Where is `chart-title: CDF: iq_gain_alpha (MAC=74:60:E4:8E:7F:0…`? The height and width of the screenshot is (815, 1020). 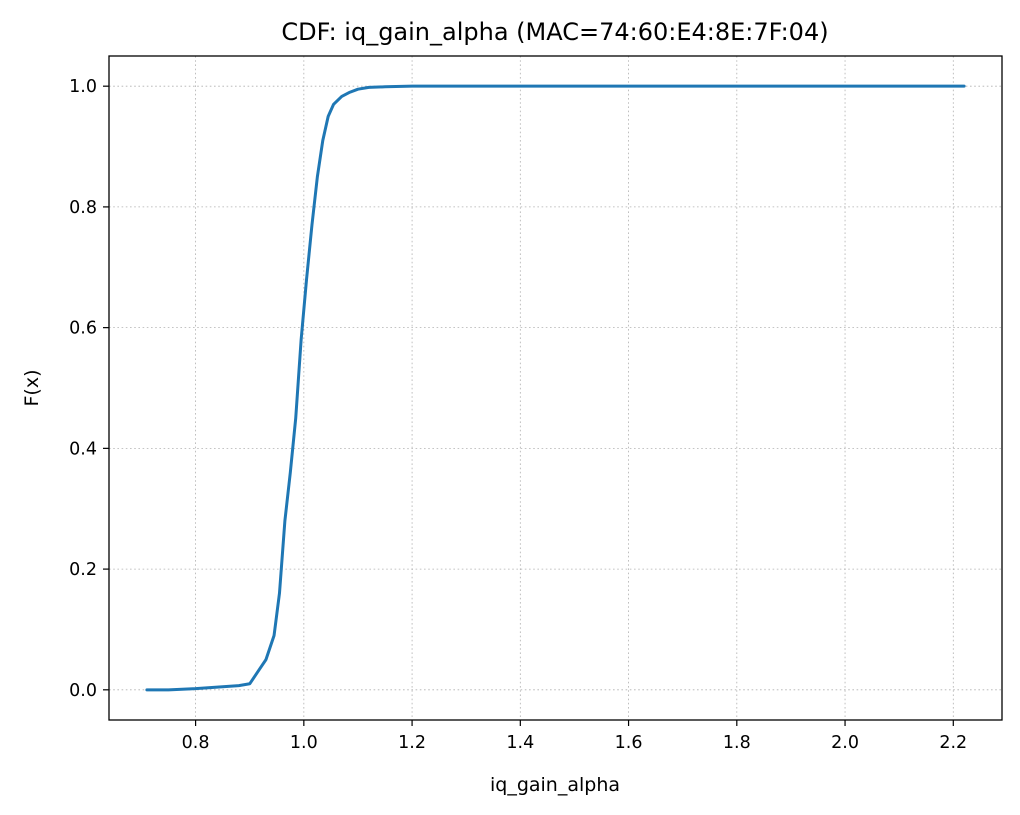 chart-title: CDF: iq_gain_alpha (MAC=74:60:E4:8E:7F:0… is located at coordinates (554, 32).